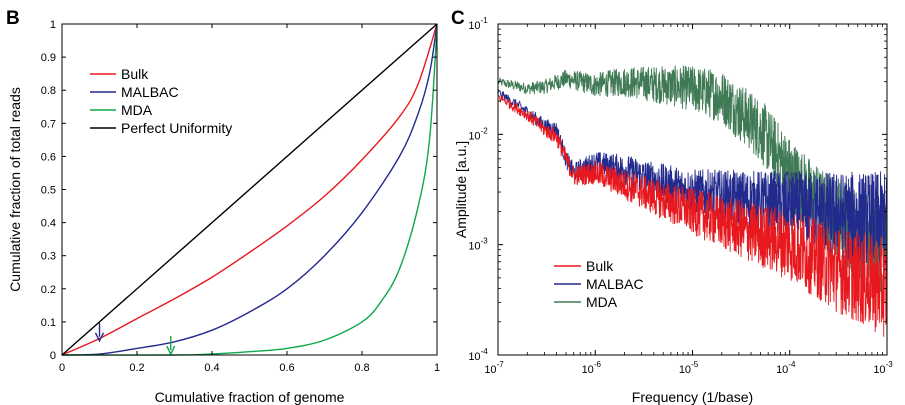  What do you see at coordinates (361, 368) in the screenshot?
I see `panel-b-x-tick-label: 0.8` at bounding box center [361, 368].